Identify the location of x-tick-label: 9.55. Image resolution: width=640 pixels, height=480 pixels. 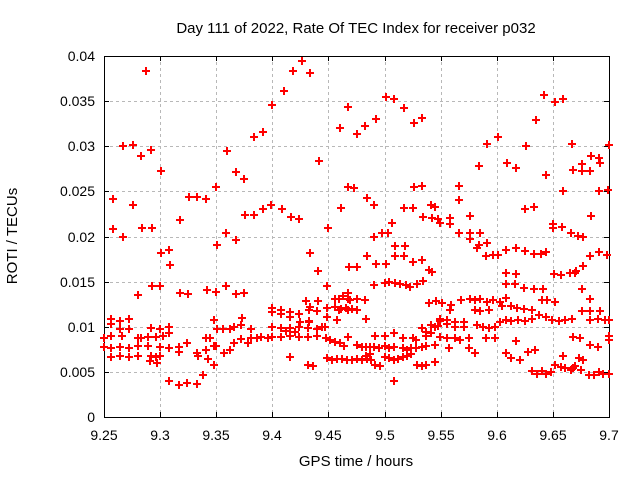
(440, 435).